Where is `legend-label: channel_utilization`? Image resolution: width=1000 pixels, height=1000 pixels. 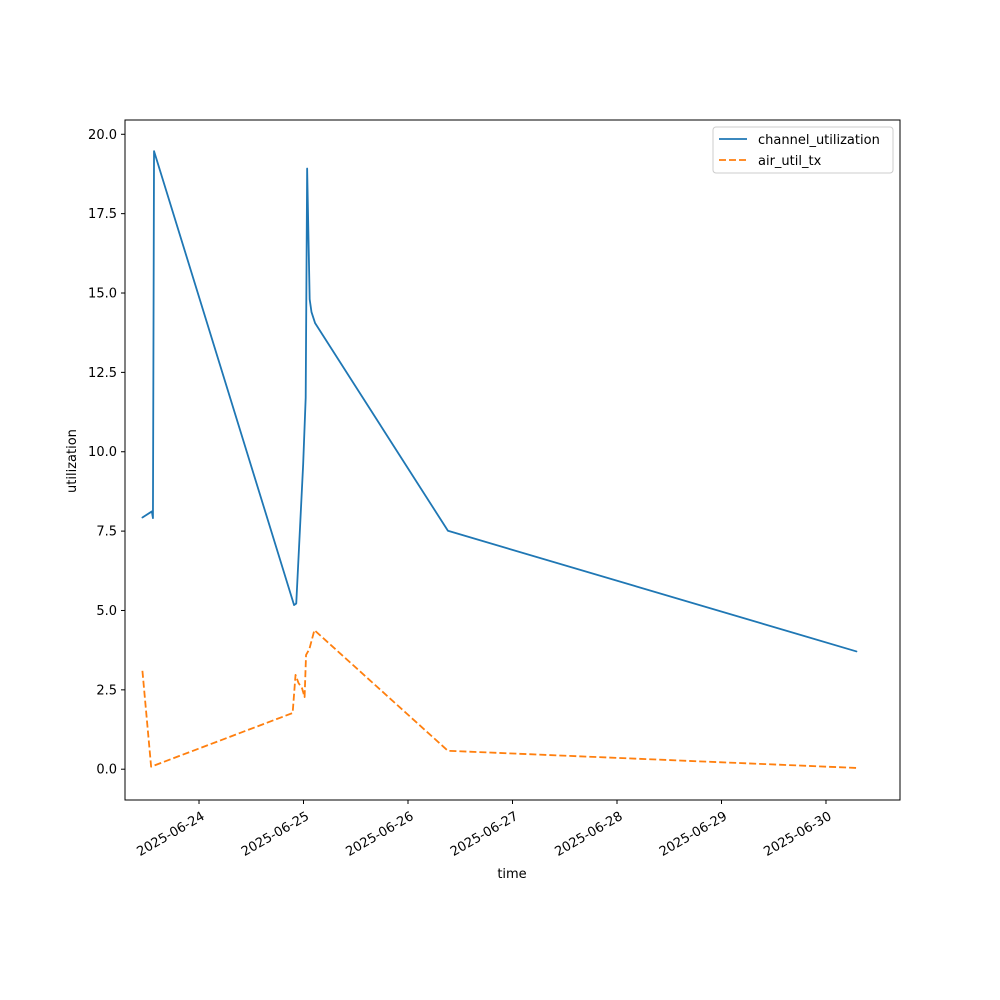
legend-label: channel_utilization is located at coordinates (819, 140).